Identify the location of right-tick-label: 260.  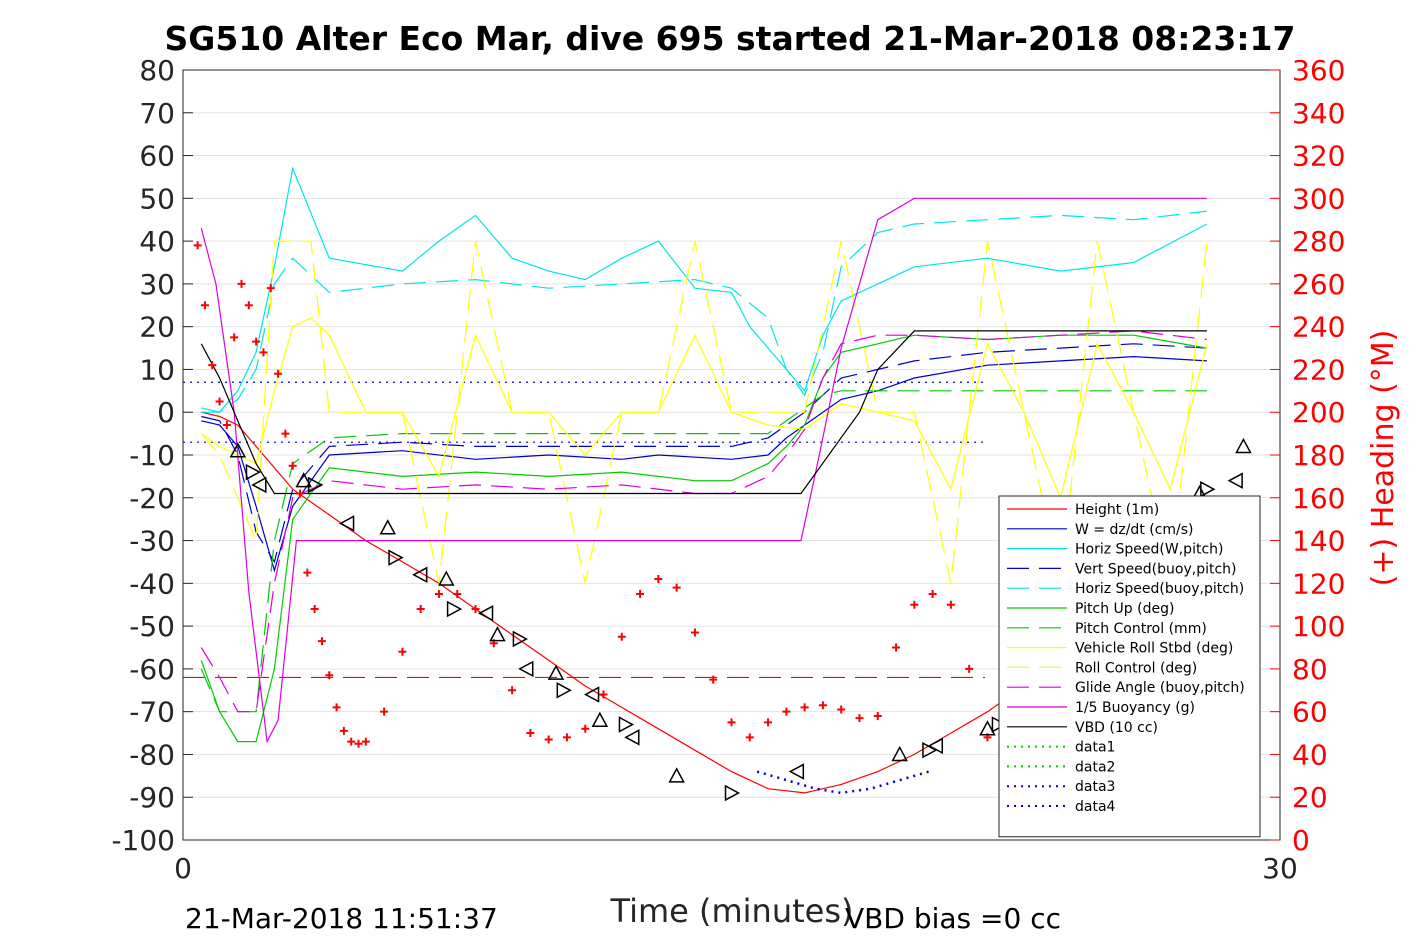
(1318, 284).